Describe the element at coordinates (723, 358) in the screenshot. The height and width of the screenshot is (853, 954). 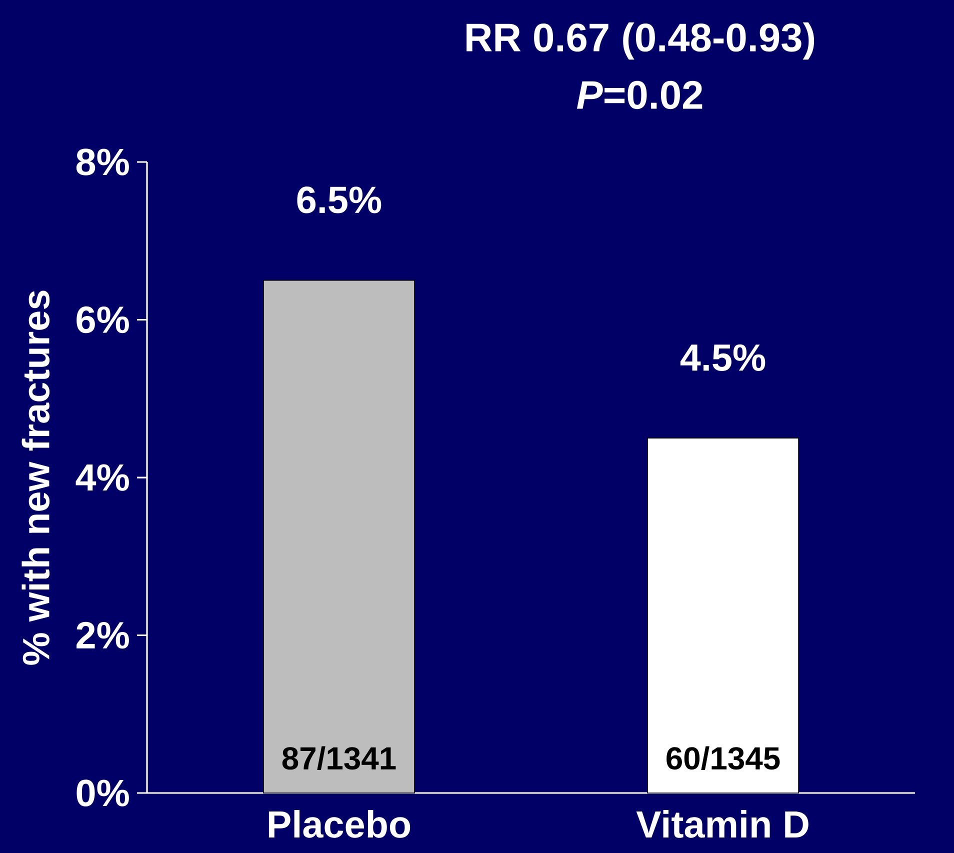
I see `data-label: 4.5%` at that location.